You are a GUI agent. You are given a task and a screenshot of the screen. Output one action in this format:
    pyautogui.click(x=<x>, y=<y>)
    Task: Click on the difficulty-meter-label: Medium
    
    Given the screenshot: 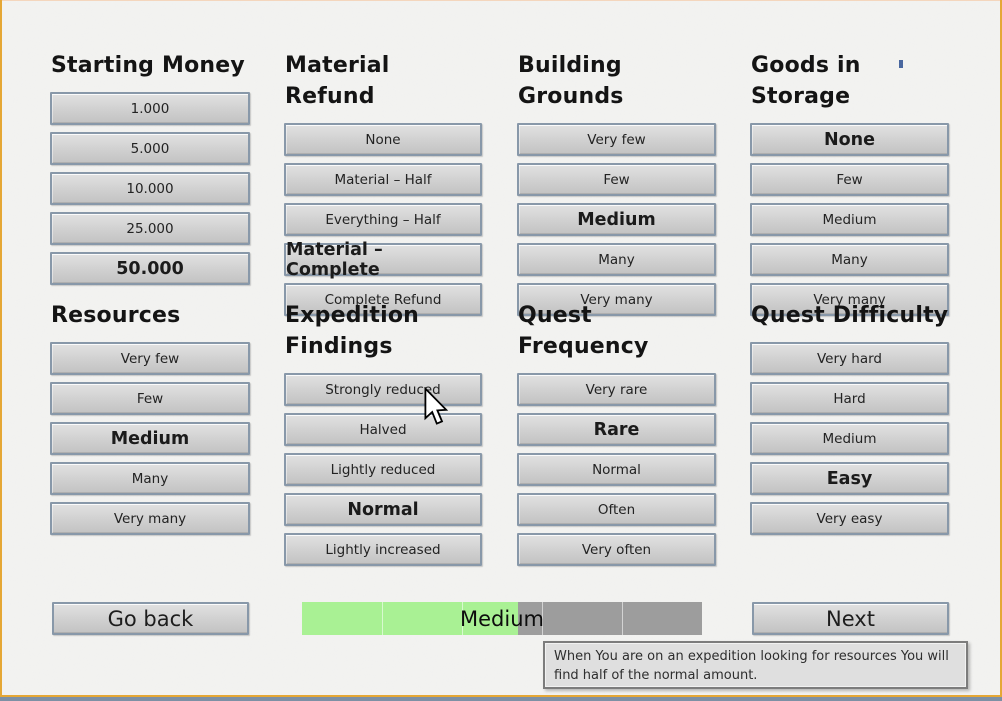 What is the action you would take?
    pyautogui.click(x=502, y=618)
    